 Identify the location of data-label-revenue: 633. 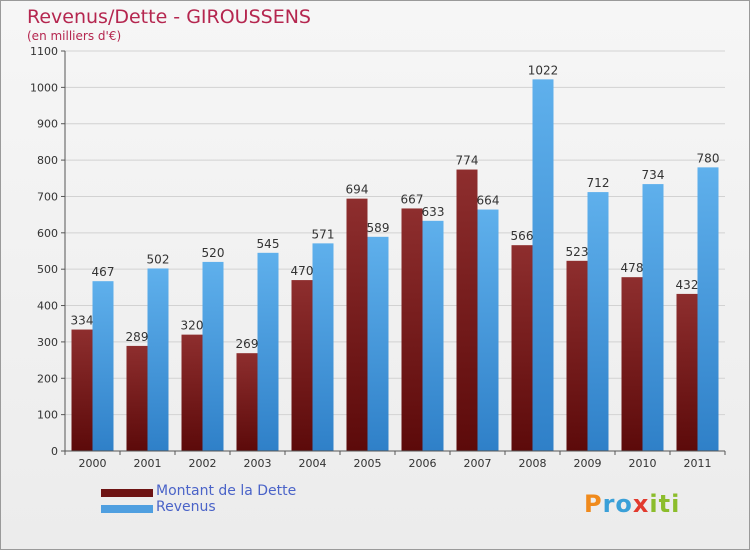
(433, 212).